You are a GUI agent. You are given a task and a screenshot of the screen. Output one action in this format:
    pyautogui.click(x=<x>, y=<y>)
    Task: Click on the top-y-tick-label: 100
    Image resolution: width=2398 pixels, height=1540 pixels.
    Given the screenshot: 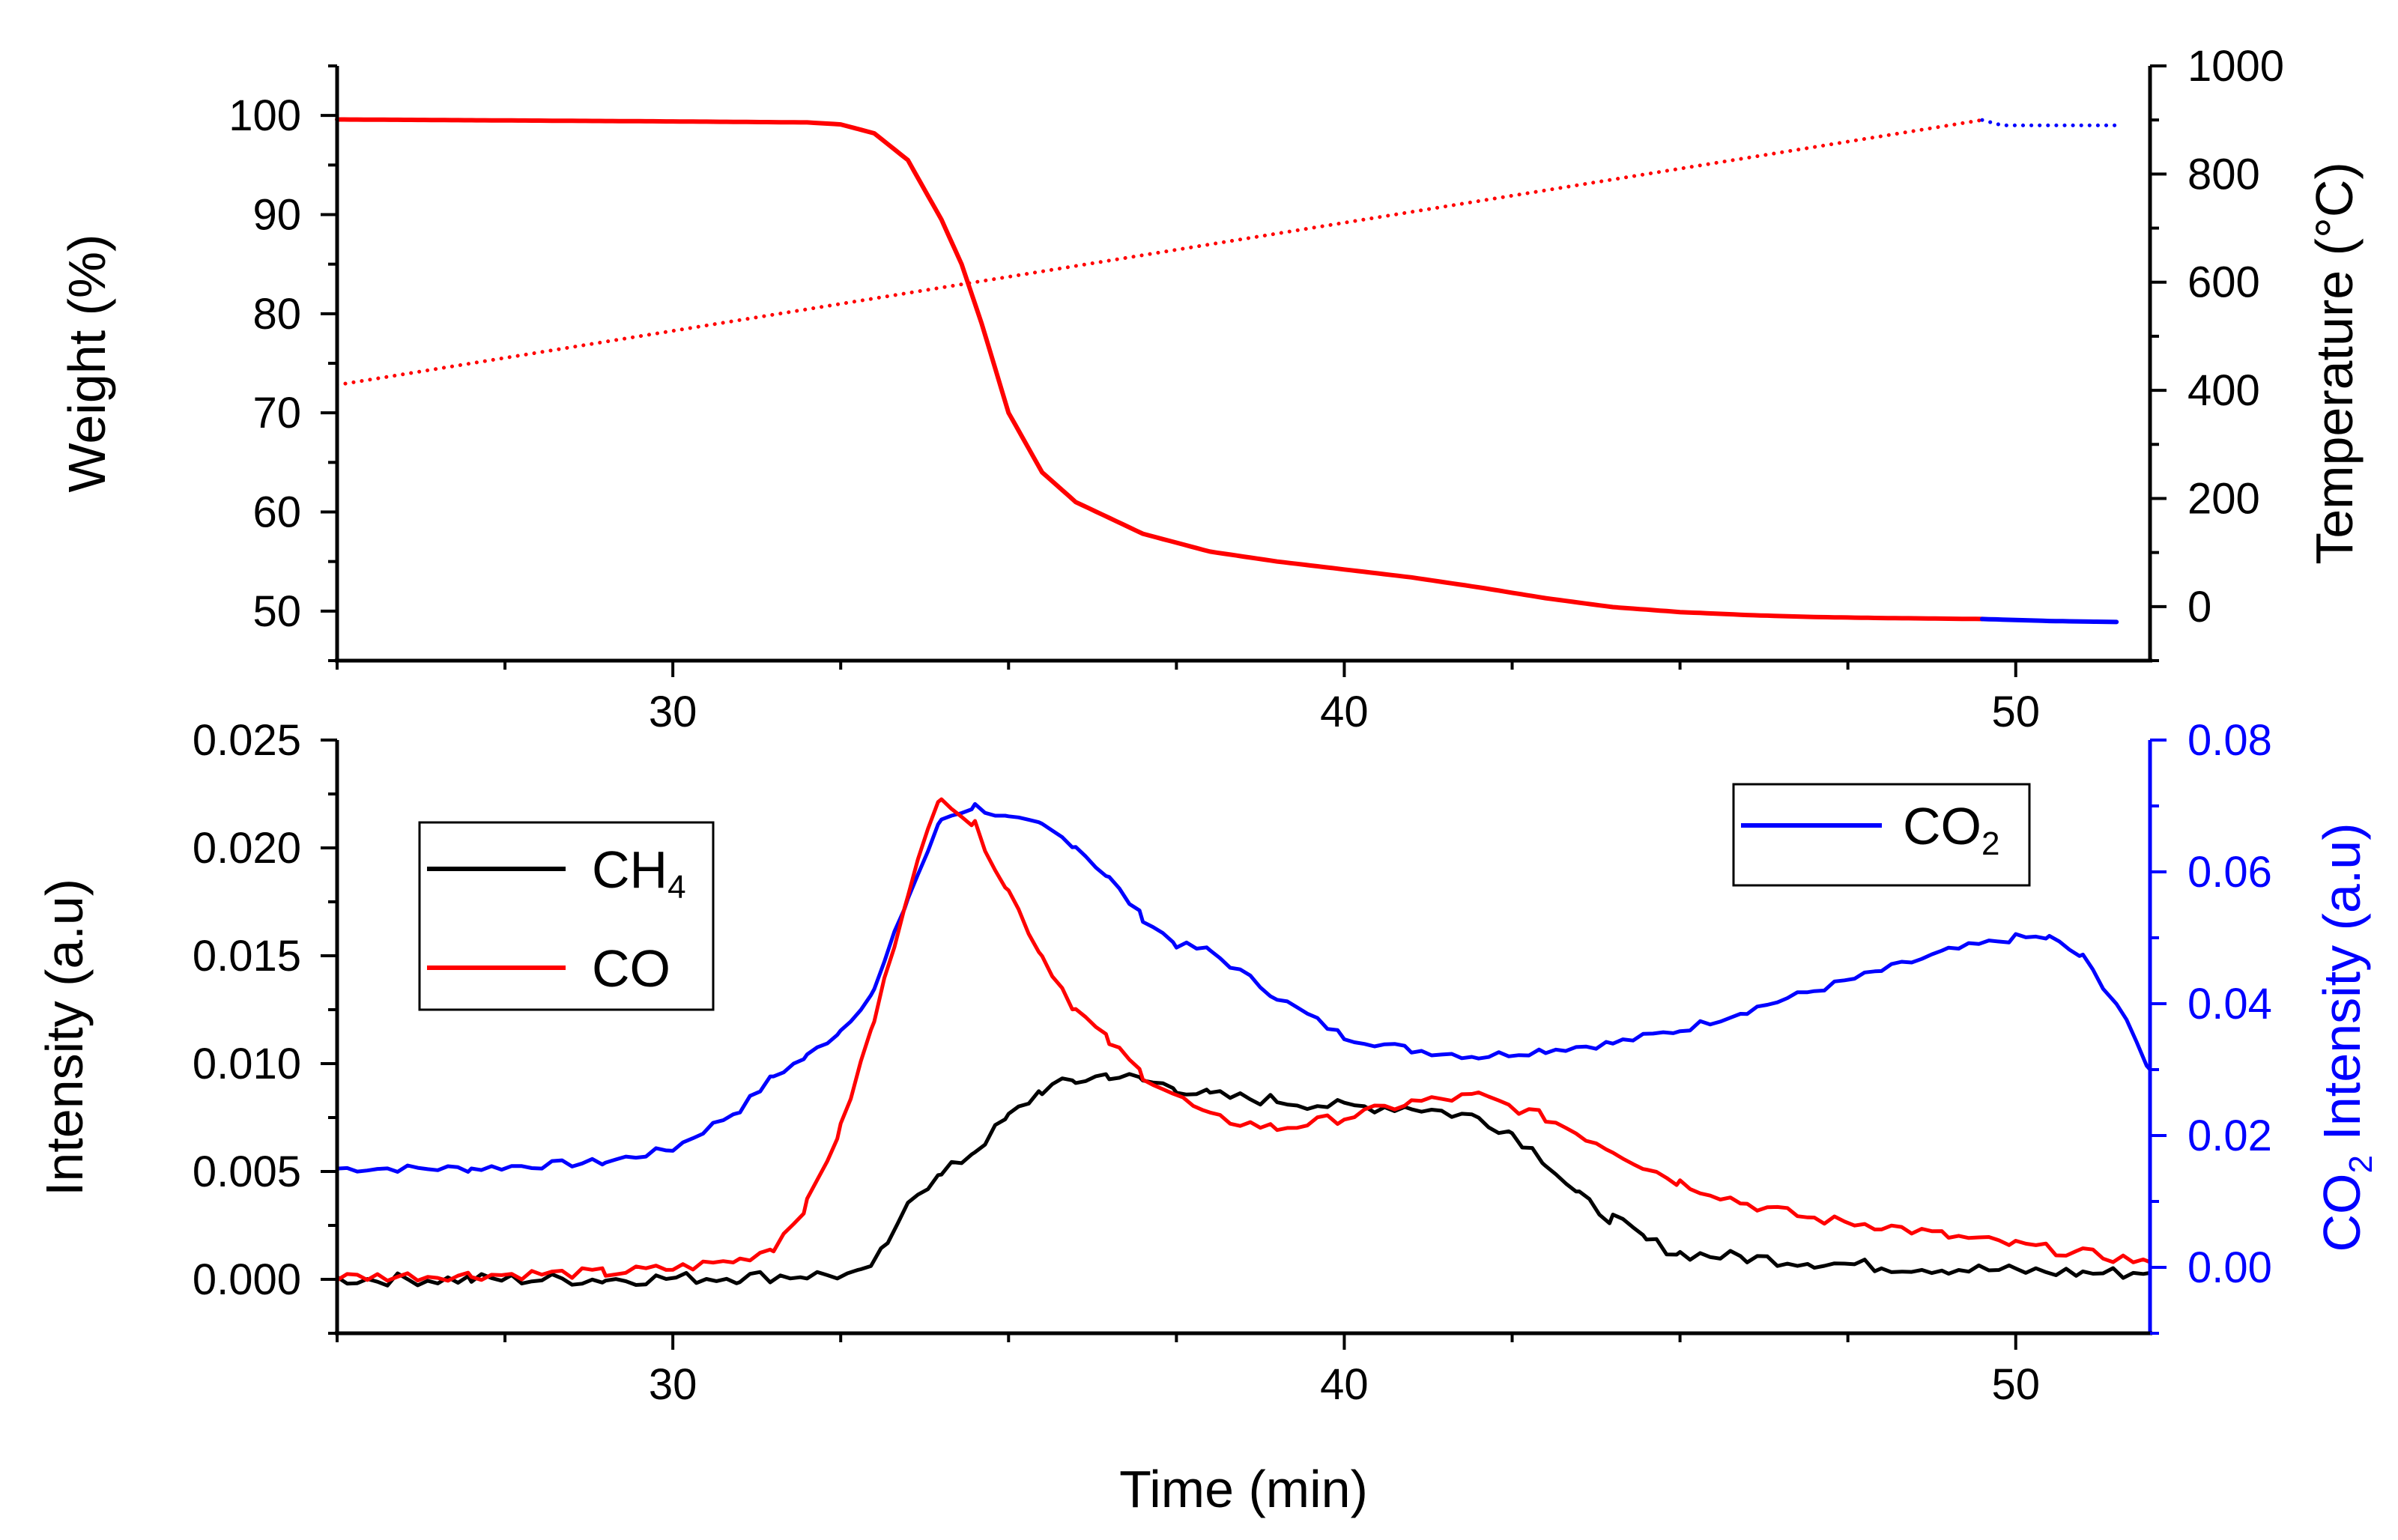 What is the action you would take?
    pyautogui.click(x=265, y=115)
    